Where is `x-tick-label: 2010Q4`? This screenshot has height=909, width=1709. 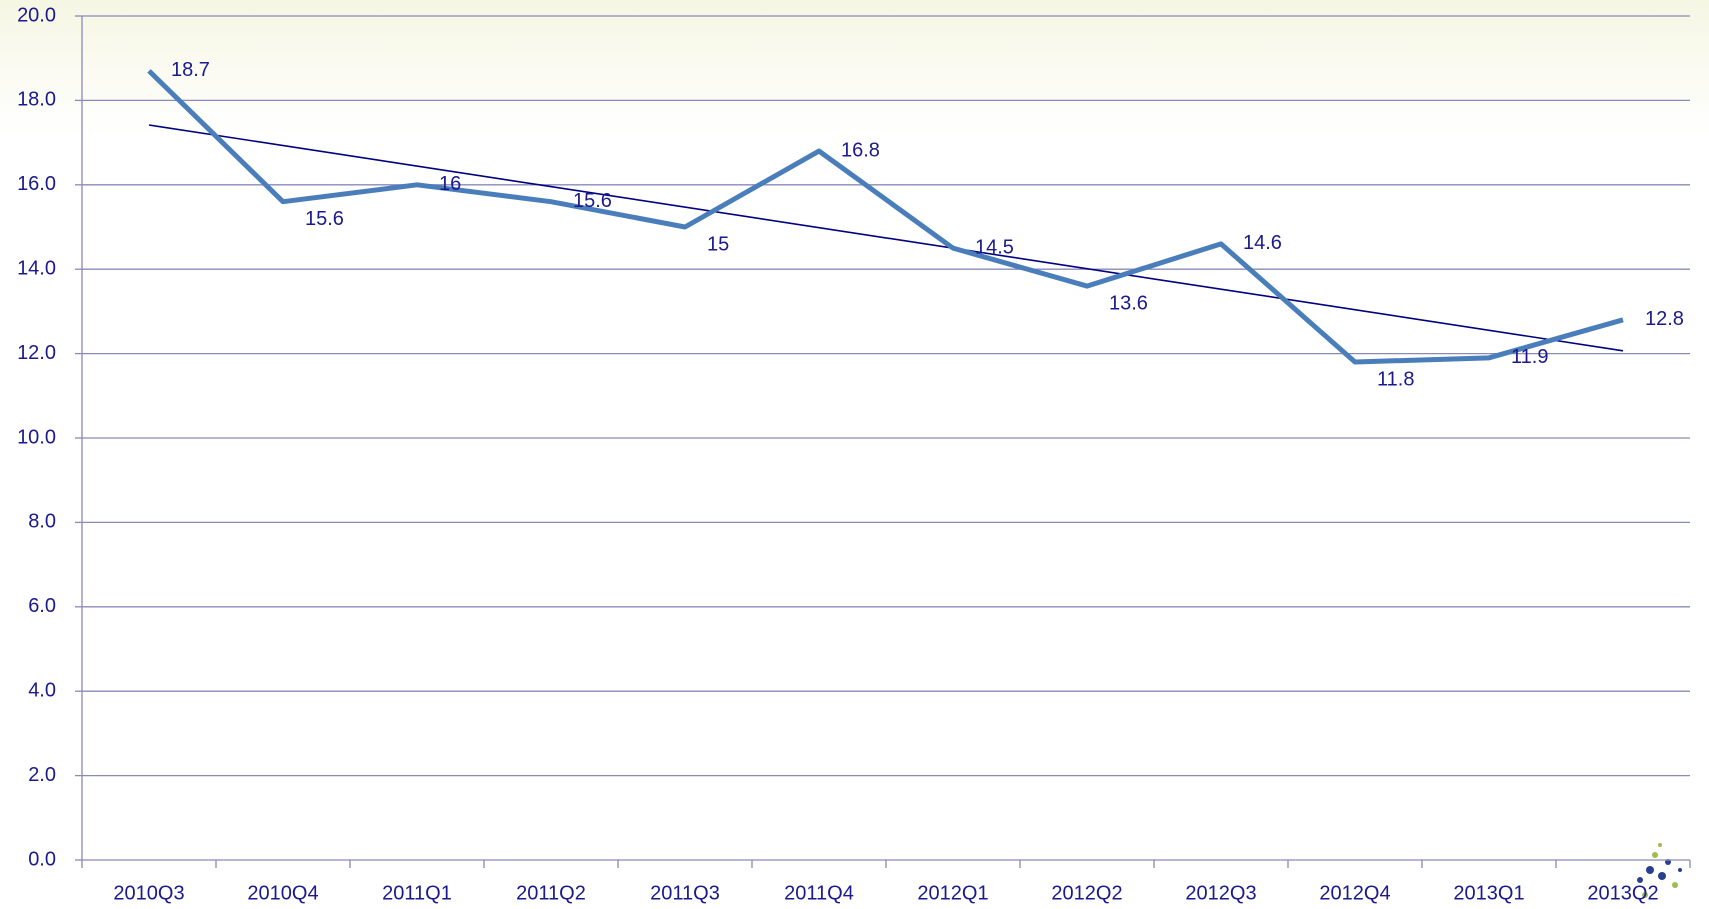
x-tick-label: 2010Q4 is located at coordinates (282, 893).